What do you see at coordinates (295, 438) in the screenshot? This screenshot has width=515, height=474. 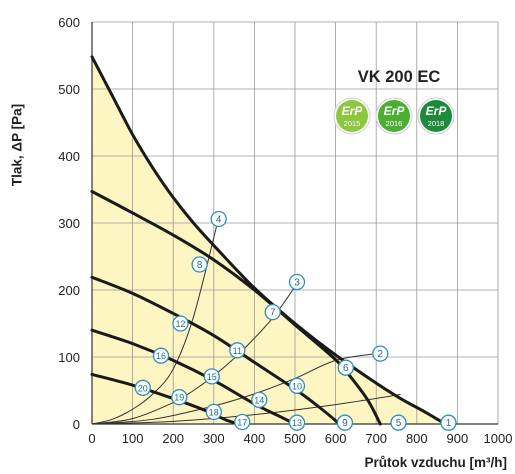 I see `x-tick-label: 500` at bounding box center [295, 438].